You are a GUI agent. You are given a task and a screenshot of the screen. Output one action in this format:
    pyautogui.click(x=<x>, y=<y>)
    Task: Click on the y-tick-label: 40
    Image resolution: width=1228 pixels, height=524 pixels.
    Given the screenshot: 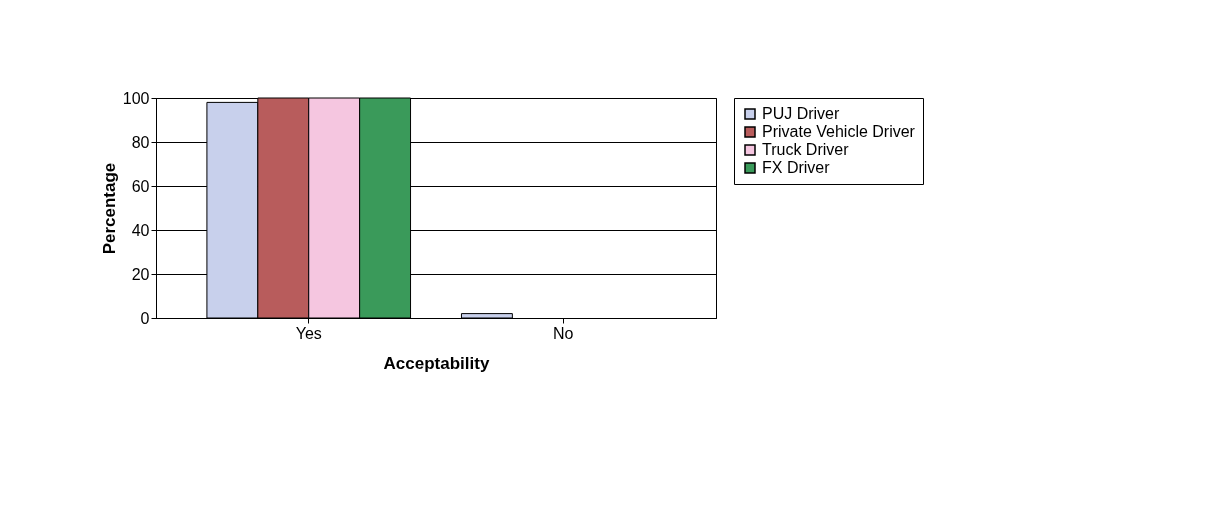 What is the action you would take?
    pyautogui.click(x=140, y=230)
    